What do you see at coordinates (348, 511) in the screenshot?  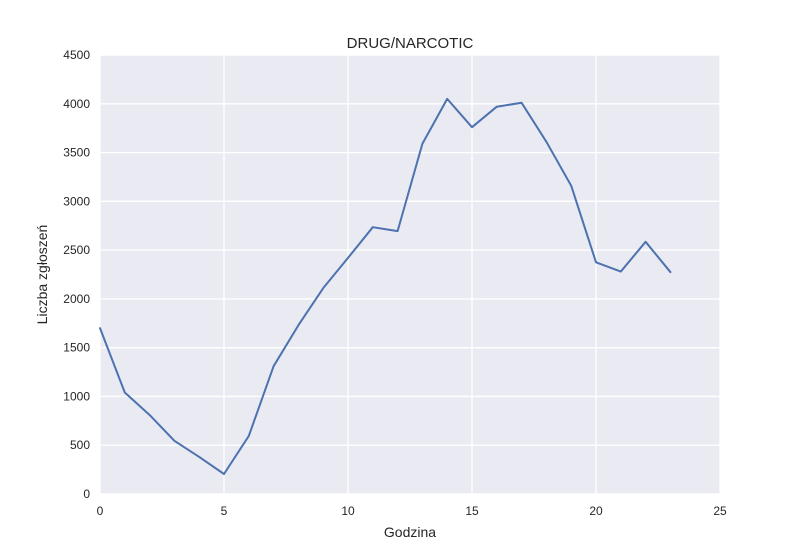 I see `x-tick-label: 10` at bounding box center [348, 511].